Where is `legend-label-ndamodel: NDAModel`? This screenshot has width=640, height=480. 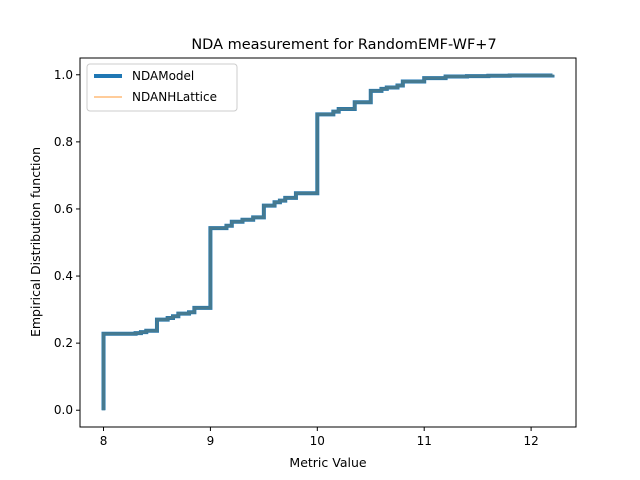 legend-label-ndamodel: NDAModel is located at coordinates (163, 76).